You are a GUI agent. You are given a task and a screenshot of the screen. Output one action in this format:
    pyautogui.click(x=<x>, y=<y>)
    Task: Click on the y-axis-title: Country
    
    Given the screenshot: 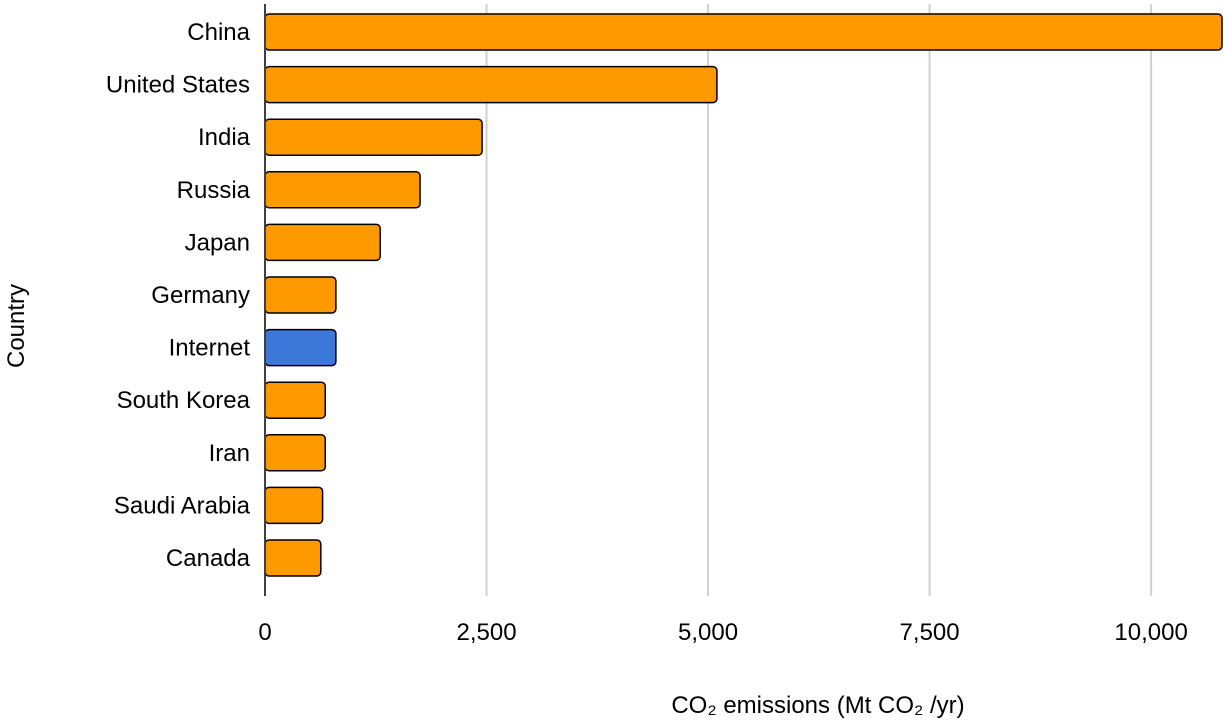 What is the action you would take?
    pyautogui.click(x=16, y=326)
    